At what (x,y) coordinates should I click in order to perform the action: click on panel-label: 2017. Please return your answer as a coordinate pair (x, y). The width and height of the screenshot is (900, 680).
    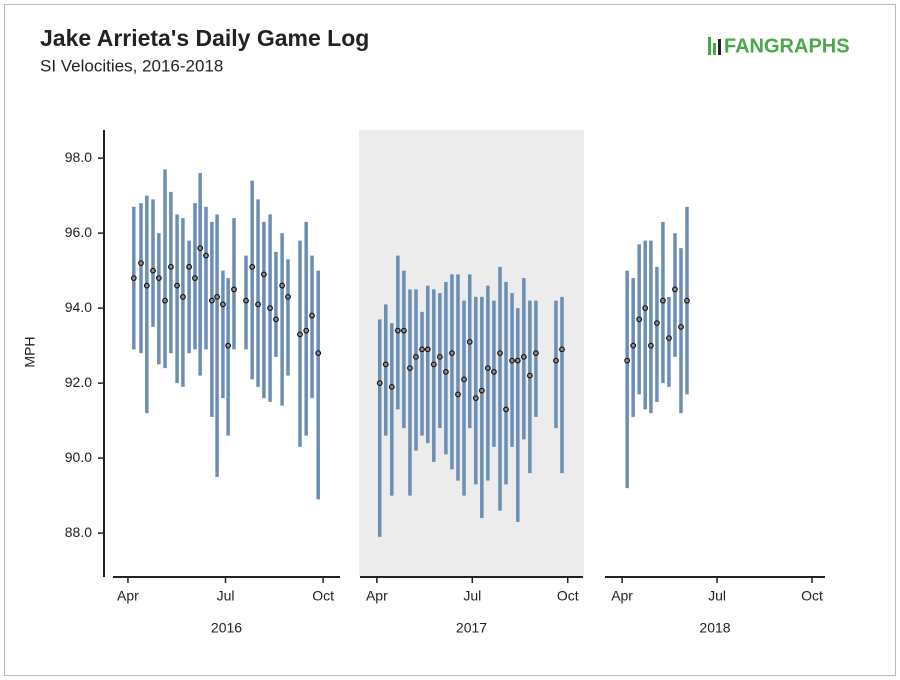
    Looking at the image, I should click on (471, 628).